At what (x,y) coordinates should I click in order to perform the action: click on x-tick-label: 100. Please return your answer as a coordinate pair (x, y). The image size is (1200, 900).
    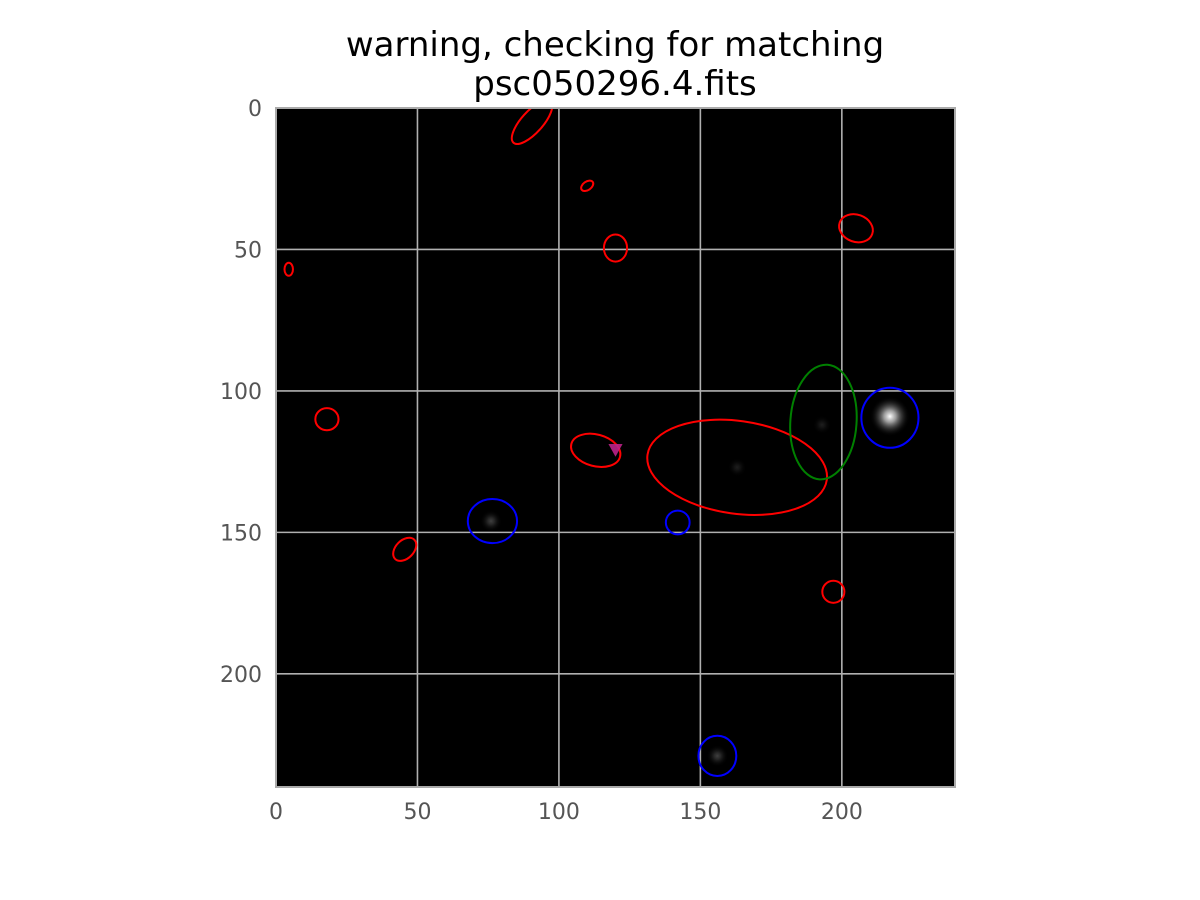
    Looking at the image, I should click on (559, 812).